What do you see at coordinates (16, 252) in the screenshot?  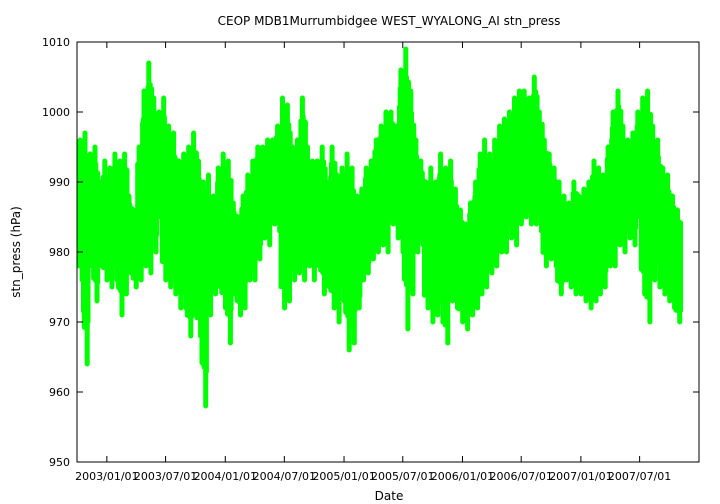 I see `y-axis-label: stn_press (hPa)` at bounding box center [16, 252].